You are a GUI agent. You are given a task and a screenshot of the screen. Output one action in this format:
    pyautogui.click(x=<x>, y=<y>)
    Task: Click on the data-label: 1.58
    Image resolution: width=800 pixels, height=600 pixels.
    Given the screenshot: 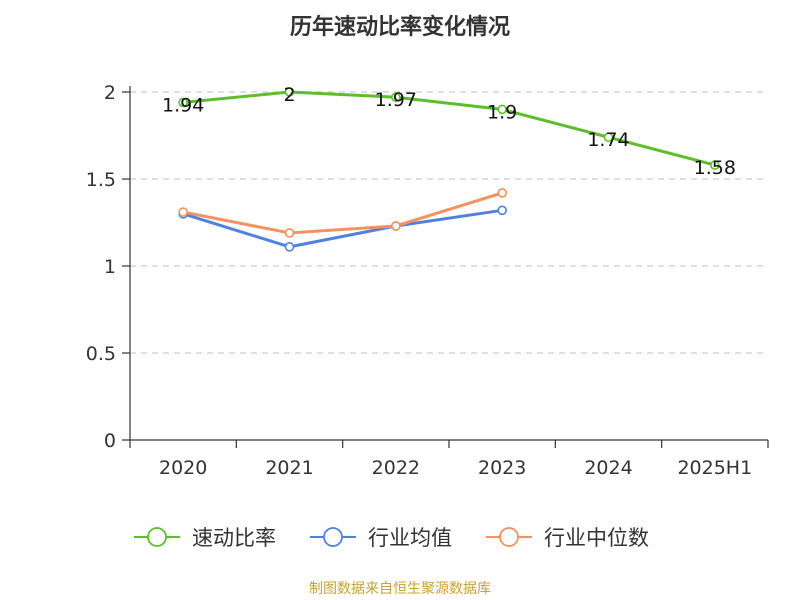 What is the action you would take?
    pyautogui.click(x=715, y=168)
    